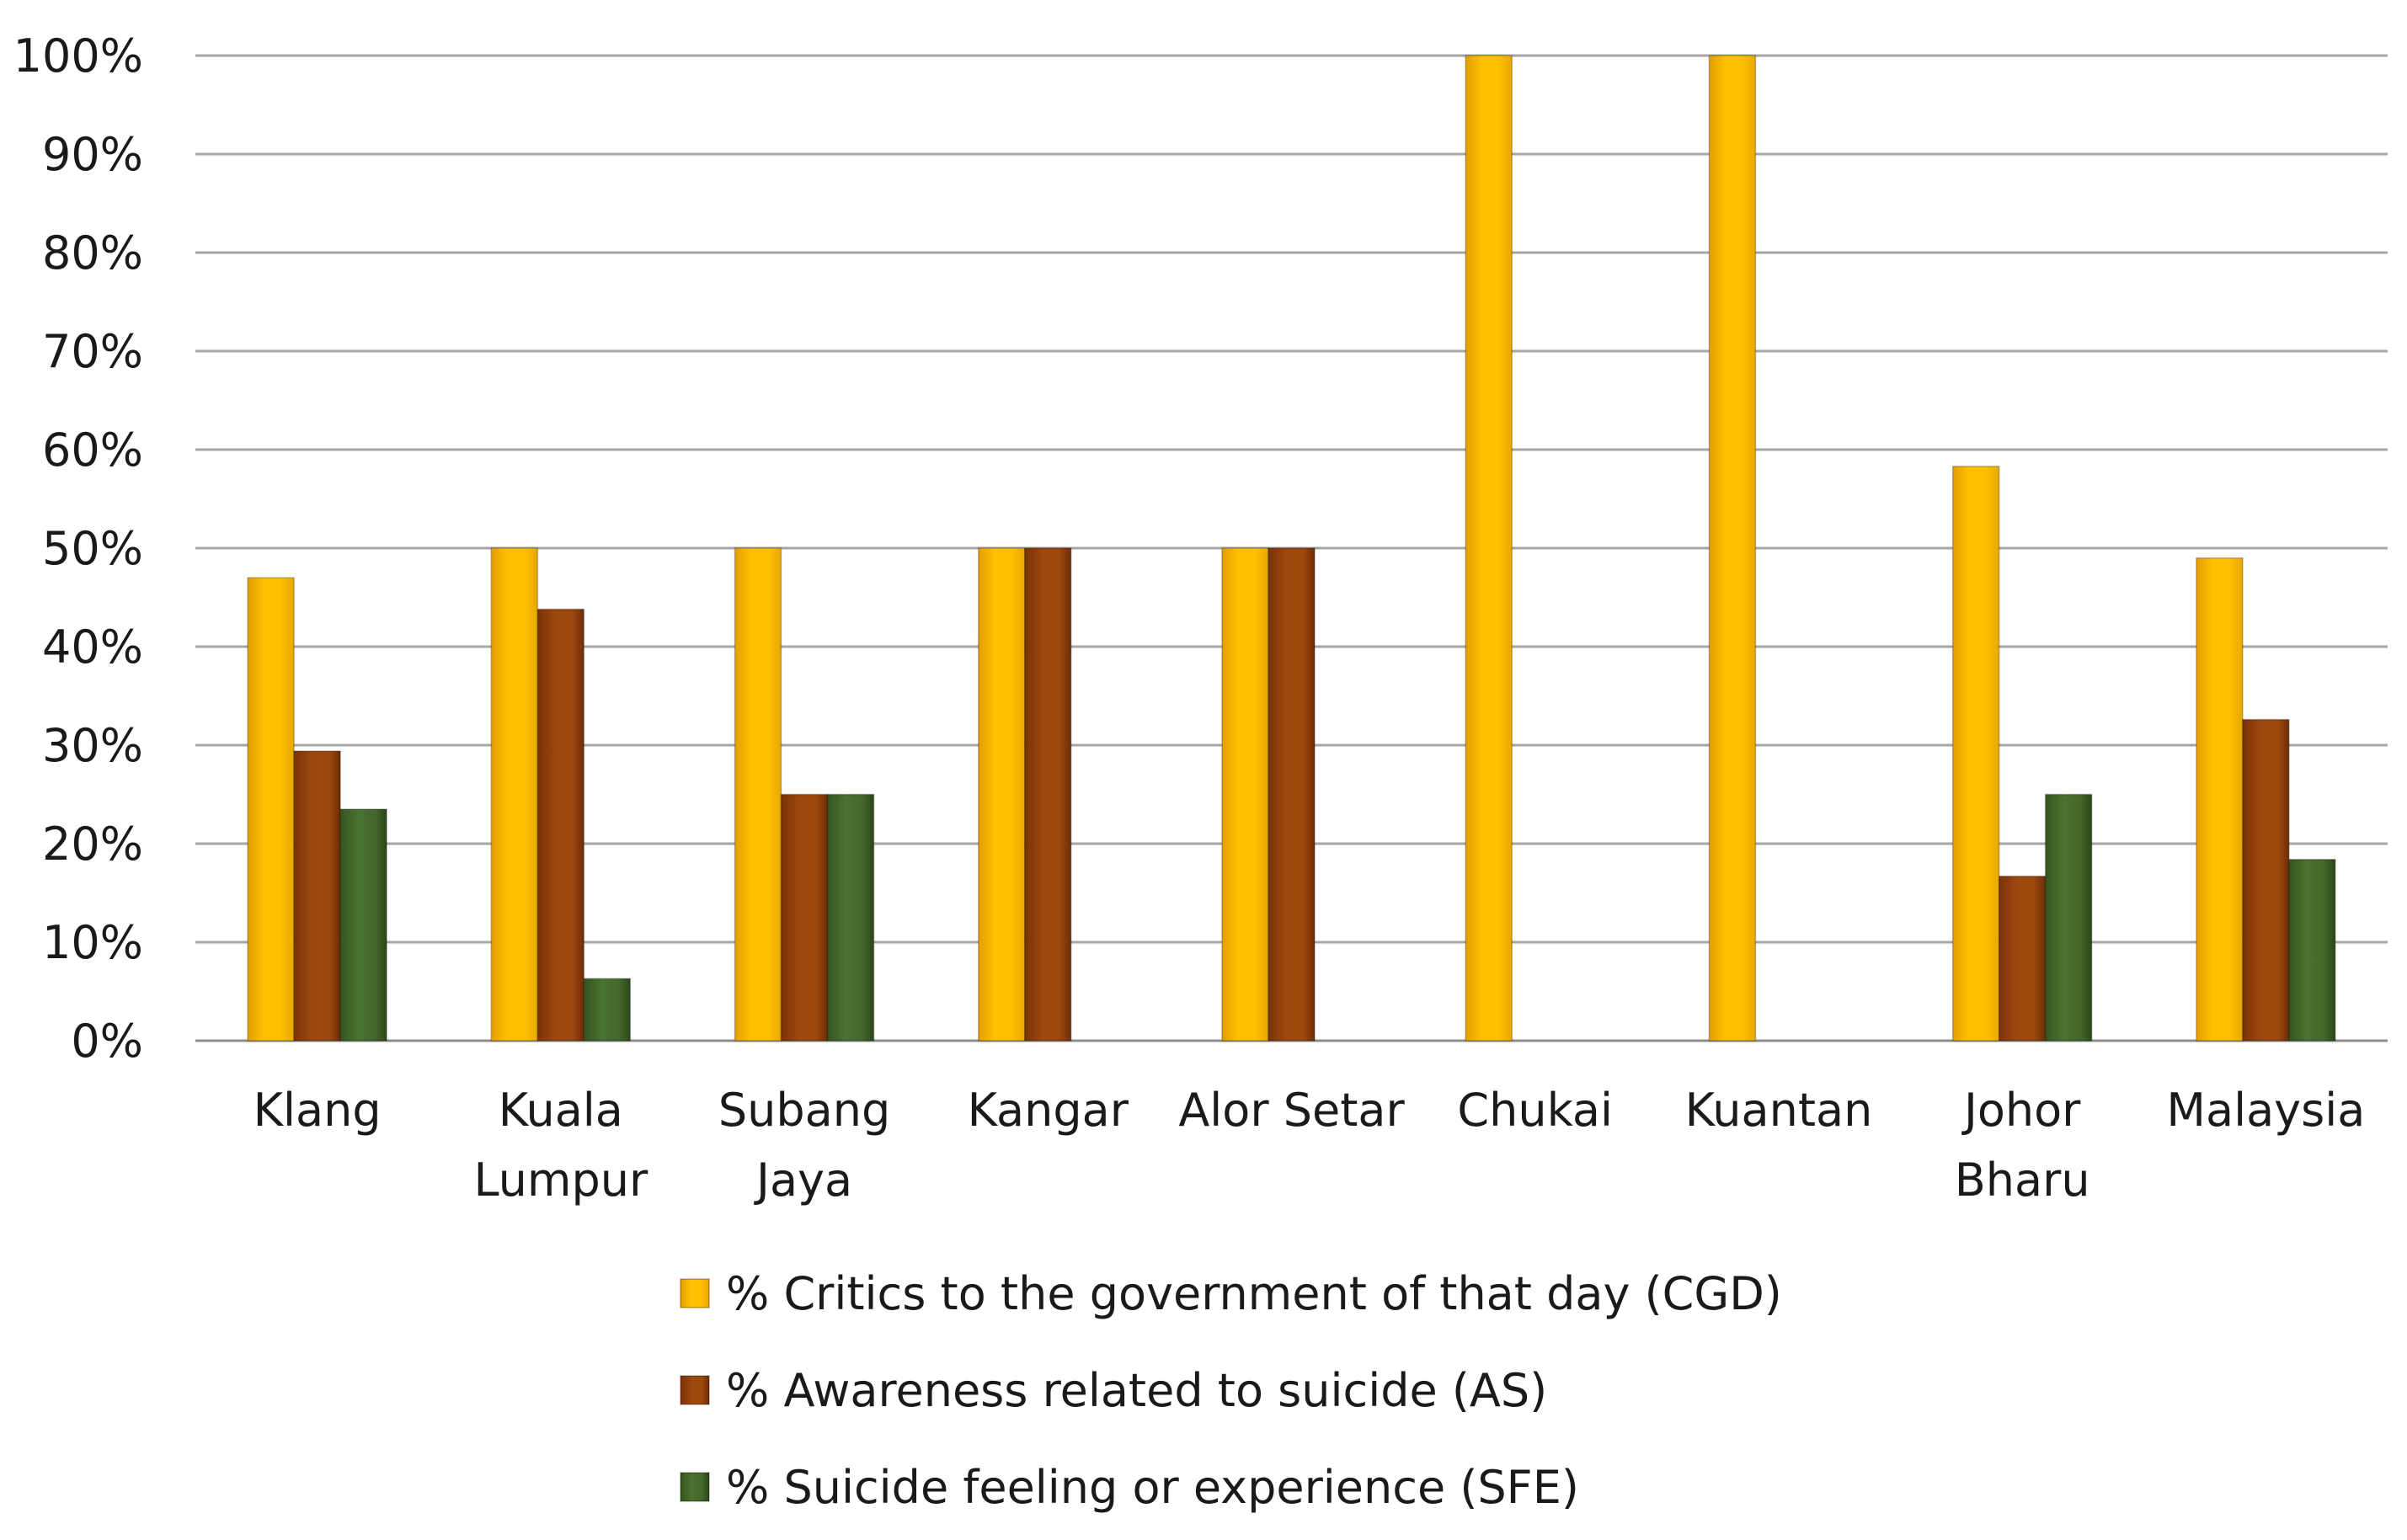 Image resolution: width=2407 pixels, height=1540 pixels. I want to click on category-label: Kangar, so click(1048, 1110).